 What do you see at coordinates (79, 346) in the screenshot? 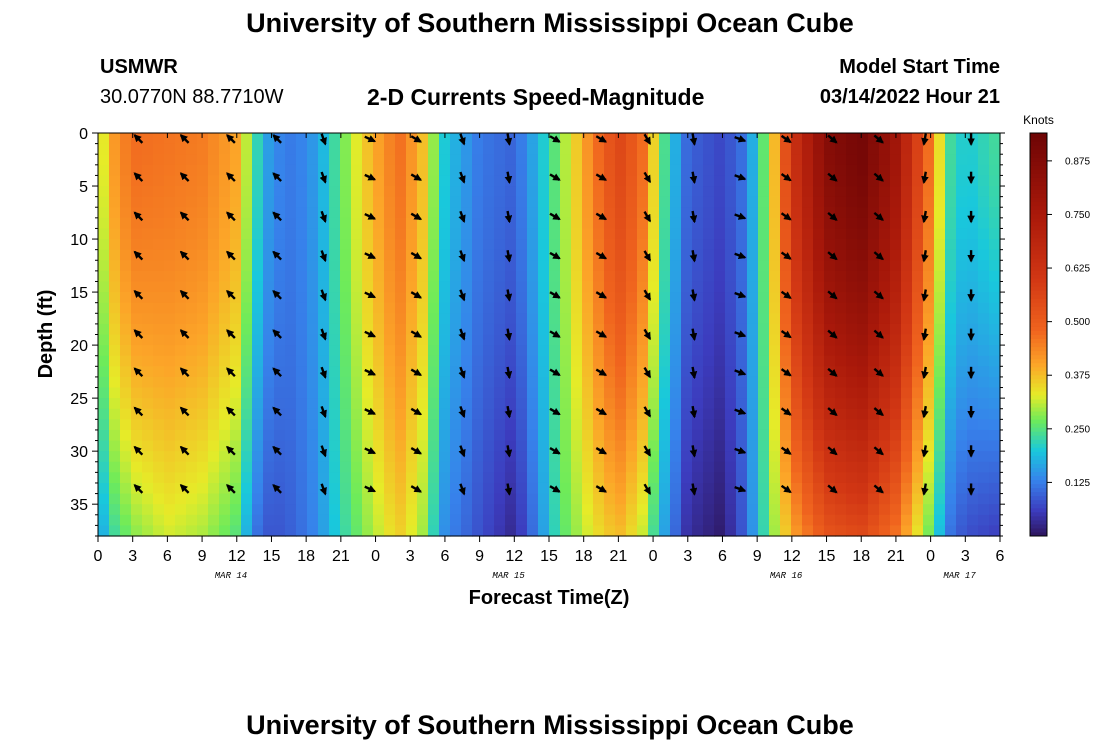
I see `y-tick-label: 20` at bounding box center [79, 346].